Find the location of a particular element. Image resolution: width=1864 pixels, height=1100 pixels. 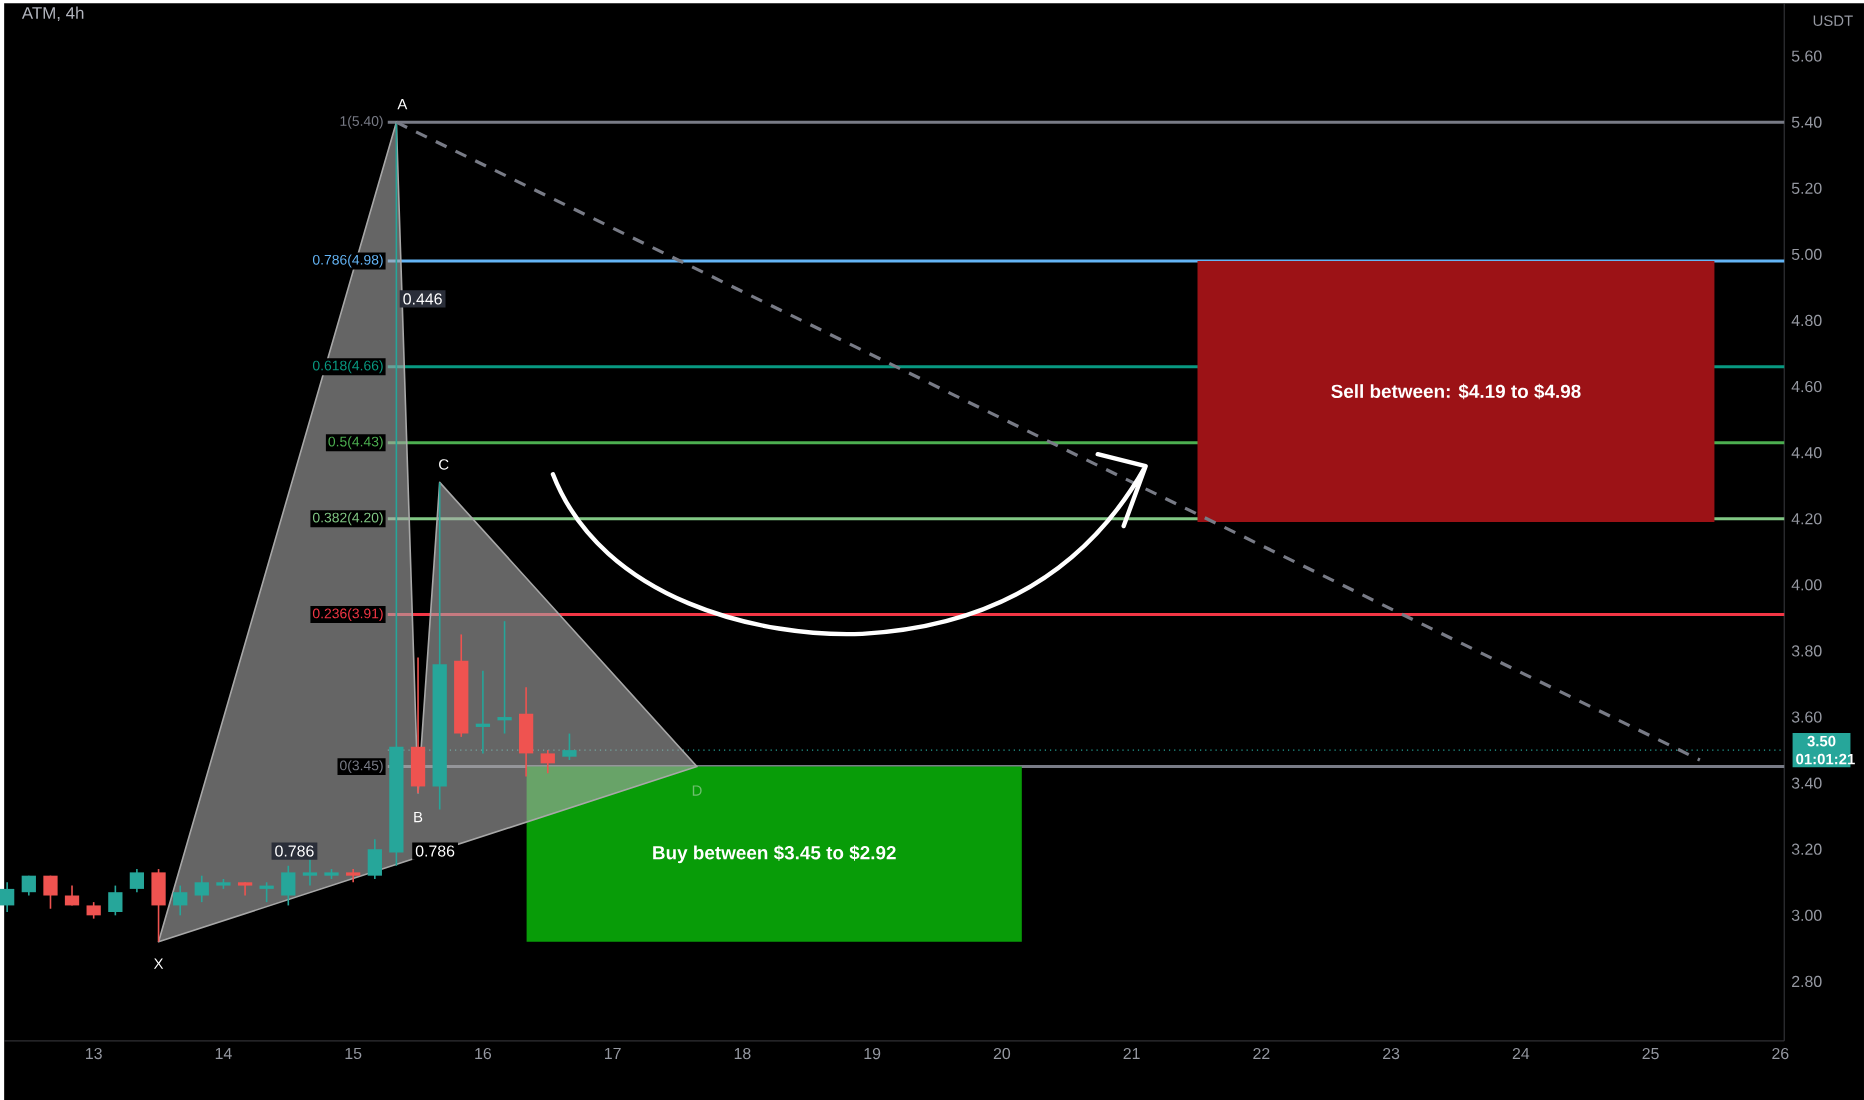

band-label: Buy between $3.45 to $2.92 is located at coordinates (774, 853).